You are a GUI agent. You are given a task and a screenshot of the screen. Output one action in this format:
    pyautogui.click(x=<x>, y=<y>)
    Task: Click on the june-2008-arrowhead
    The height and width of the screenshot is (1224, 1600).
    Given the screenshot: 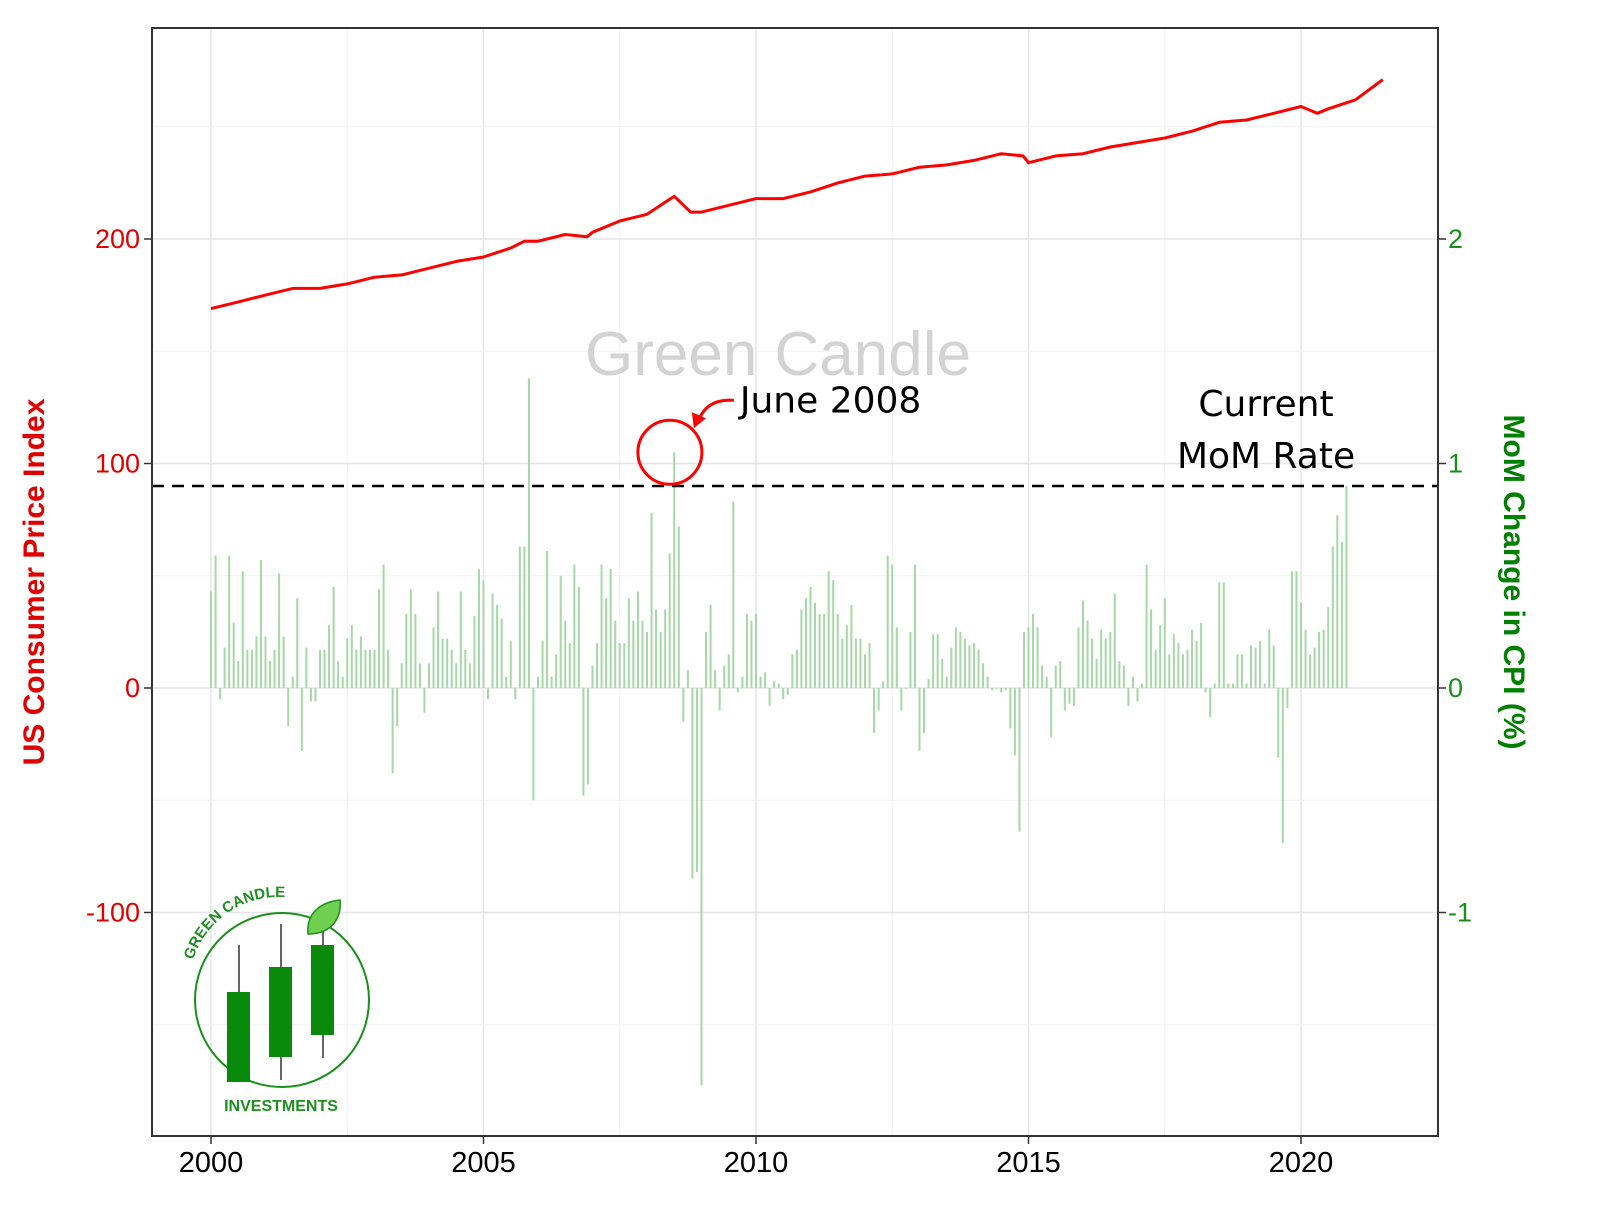 What is the action you would take?
    pyautogui.click(x=698, y=420)
    